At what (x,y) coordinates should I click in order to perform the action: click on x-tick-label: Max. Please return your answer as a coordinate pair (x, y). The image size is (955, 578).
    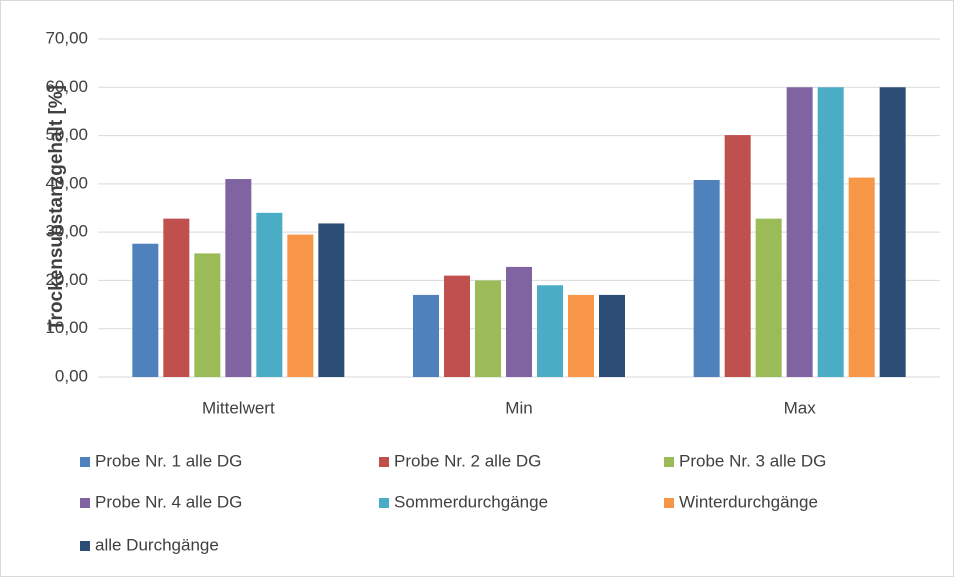
    Looking at the image, I should click on (800, 407).